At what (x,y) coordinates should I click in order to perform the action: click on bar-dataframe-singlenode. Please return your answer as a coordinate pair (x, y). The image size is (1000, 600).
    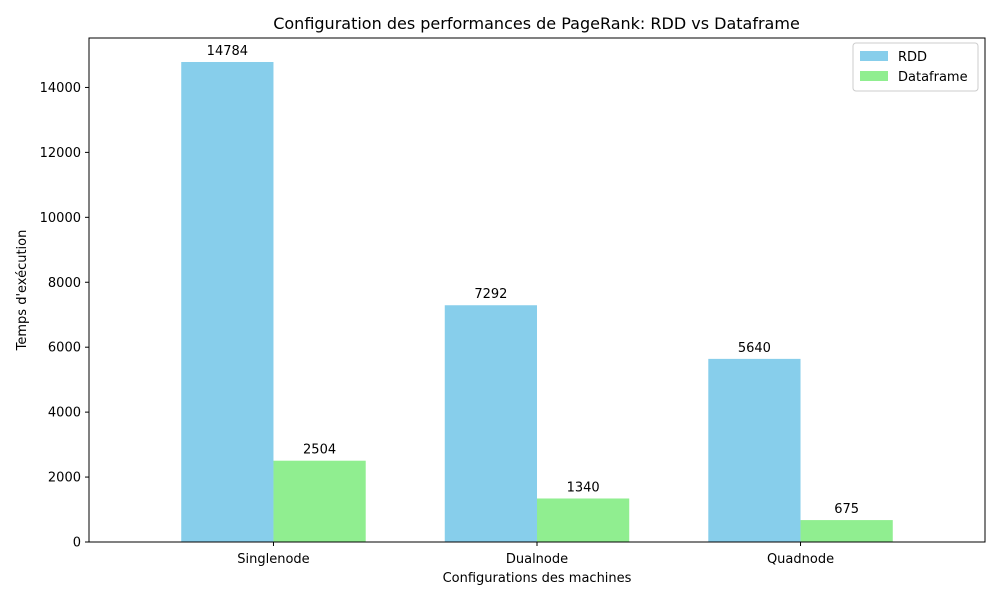
    Looking at the image, I should click on (319, 501).